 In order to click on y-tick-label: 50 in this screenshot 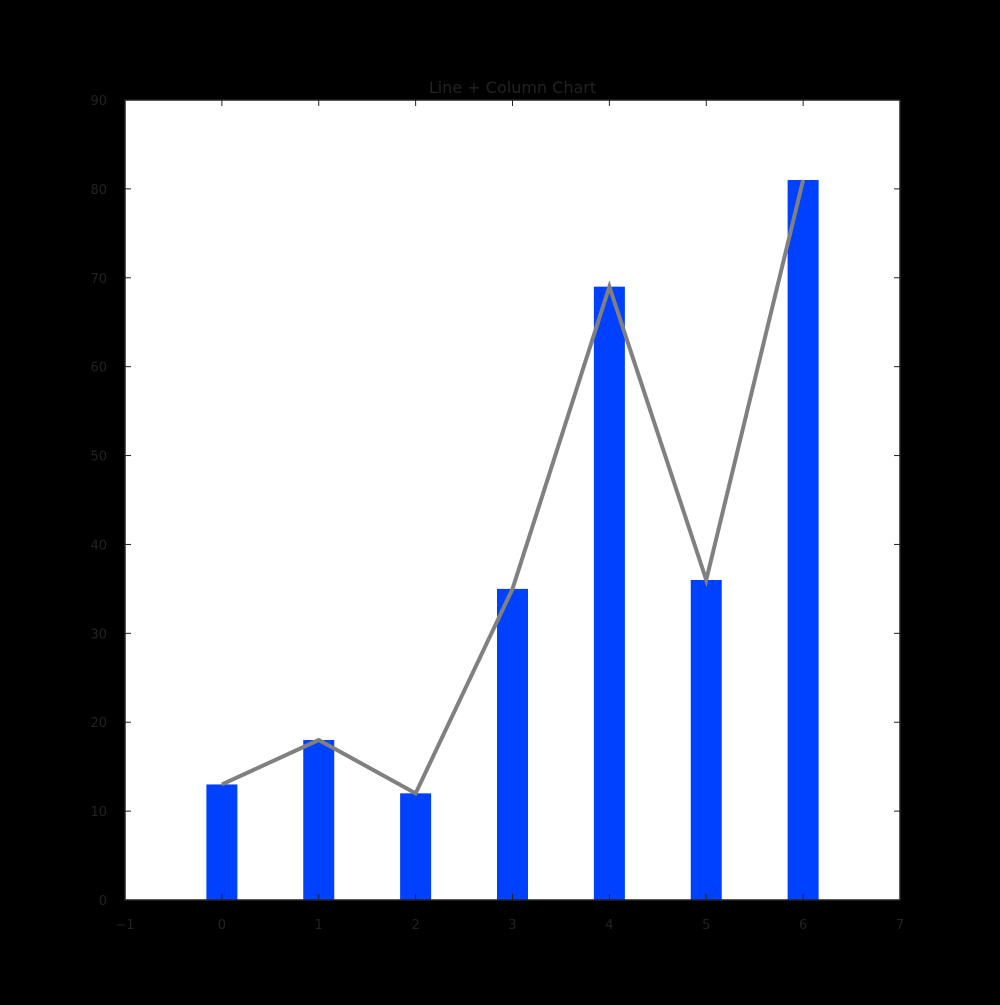, I will do `click(98, 457)`.